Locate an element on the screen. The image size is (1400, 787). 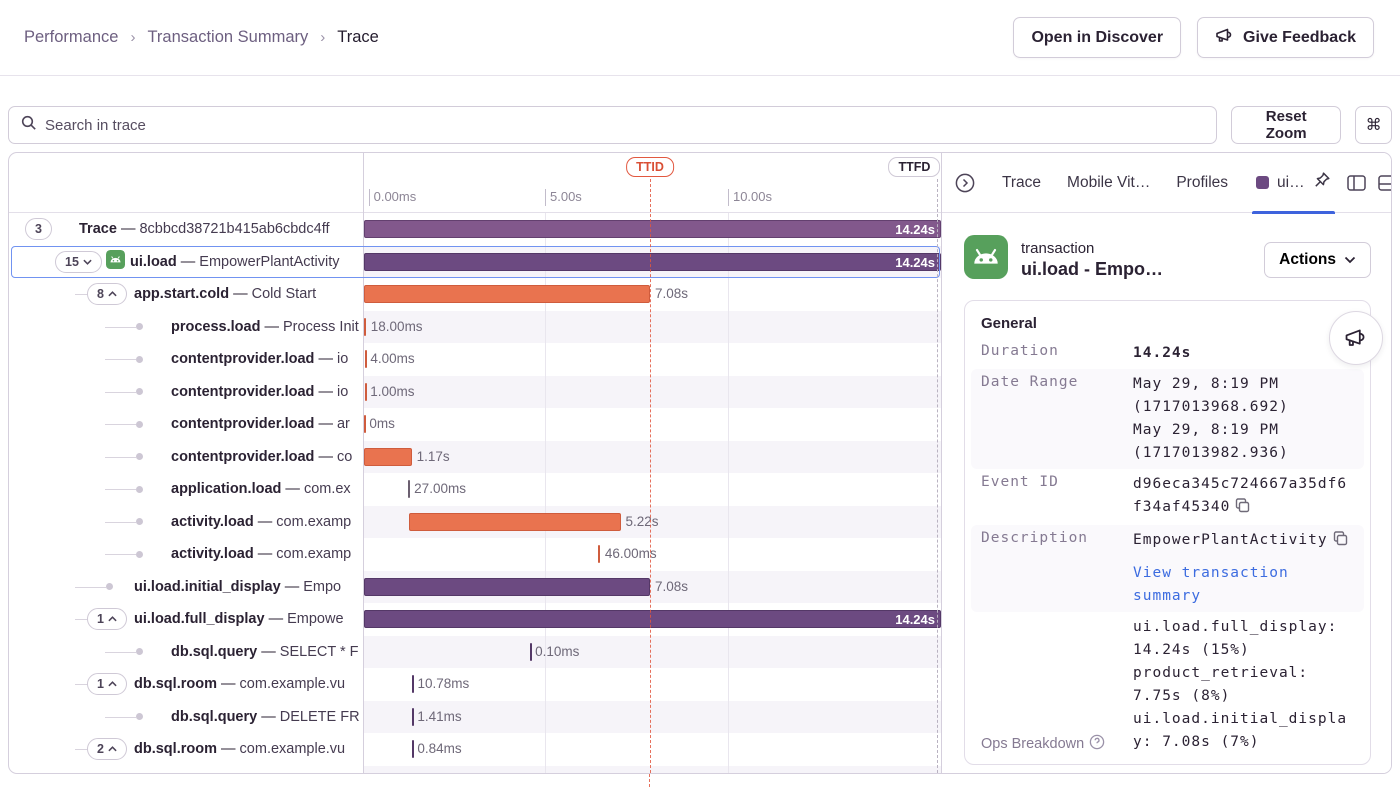
span-row: activity.load — com.examp 5.22s is located at coordinates (475, 521).